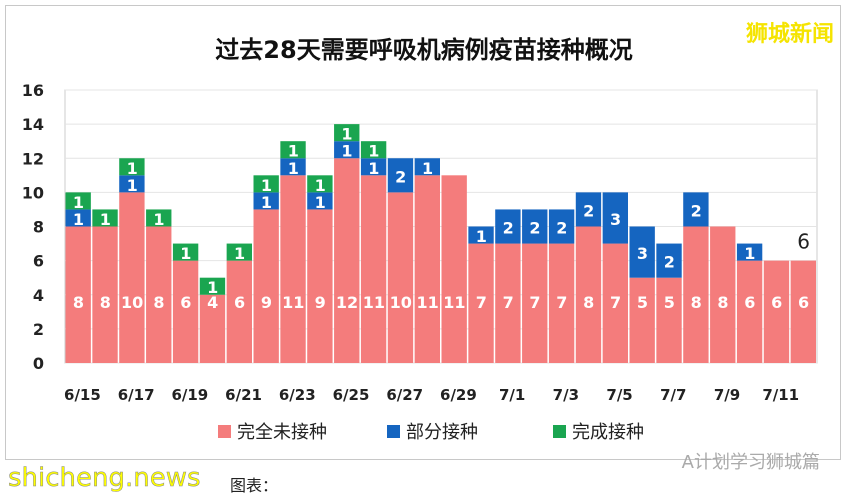 The width and height of the screenshot is (848, 500). I want to click on x-tick-label: 6/29, so click(458, 395).